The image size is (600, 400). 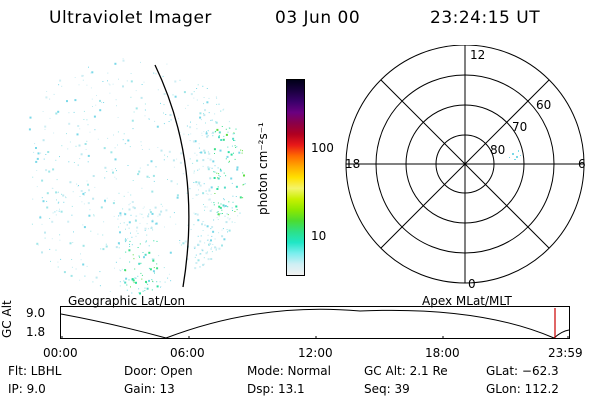 I want to click on ip-status: IP: 9.0, so click(x=27, y=389).